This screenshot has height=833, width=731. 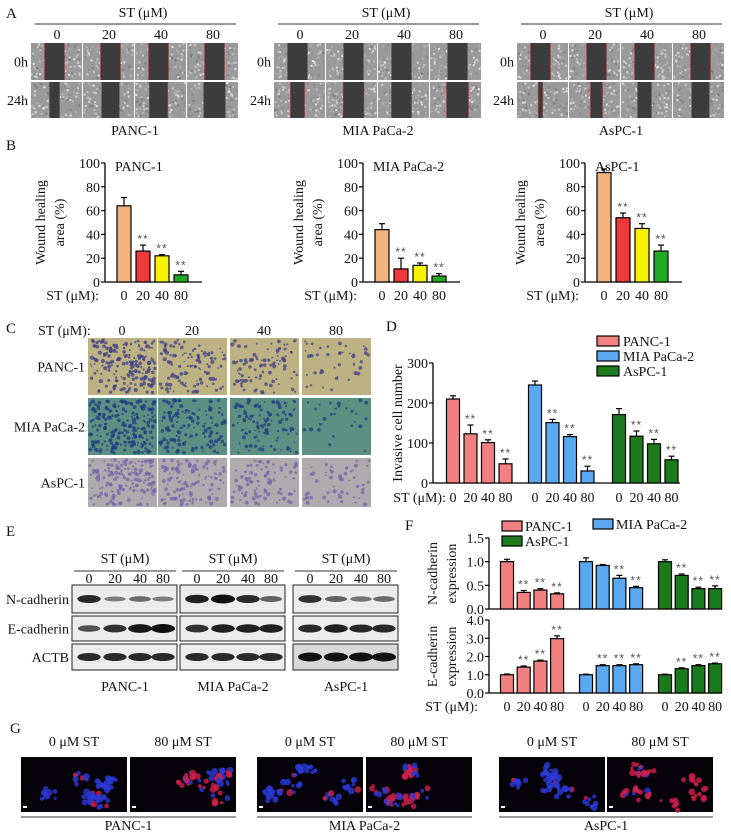 I want to click on y-tick-label: 60, so click(x=573, y=212).